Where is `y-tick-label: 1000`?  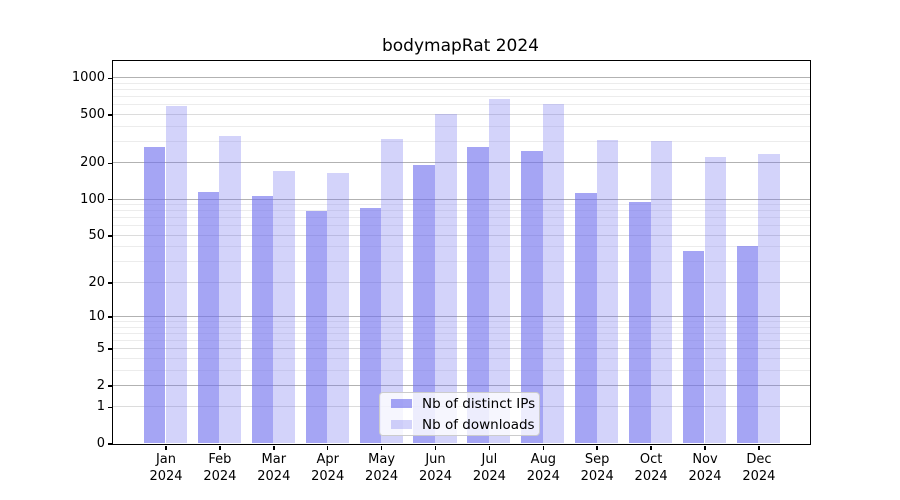 y-tick-label: 1000 is located at coordinates (88, 78).